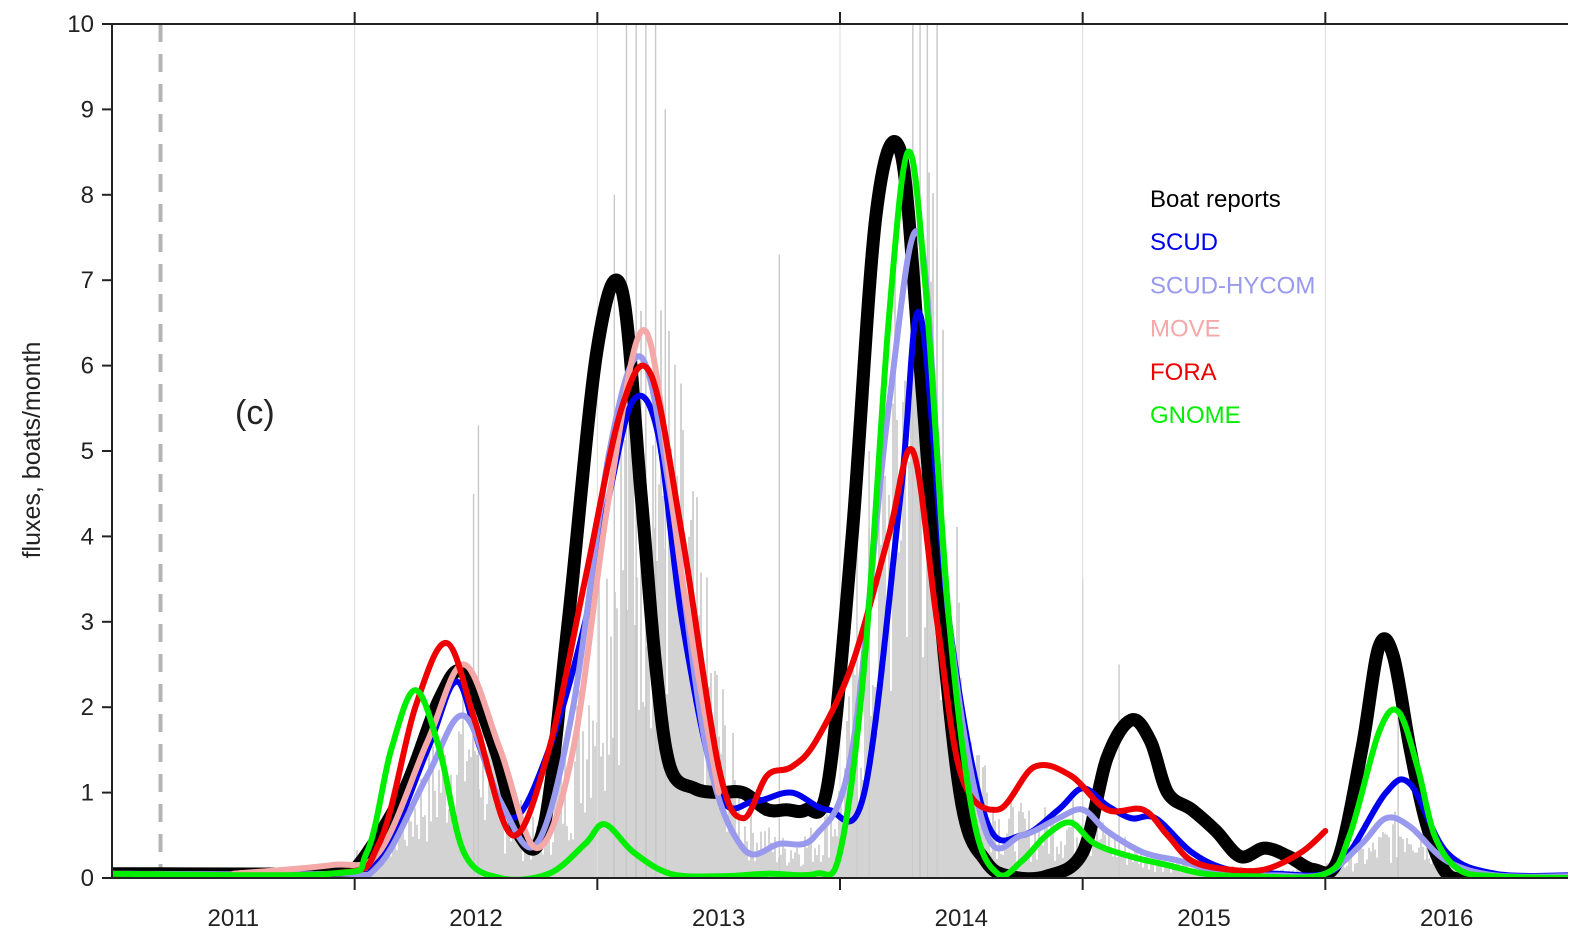 This screenshot has width=1595, height=952. Describe the element at coordinates (87, 536) in the screenshot. I see `y-tick-label-4: 4` at that location.